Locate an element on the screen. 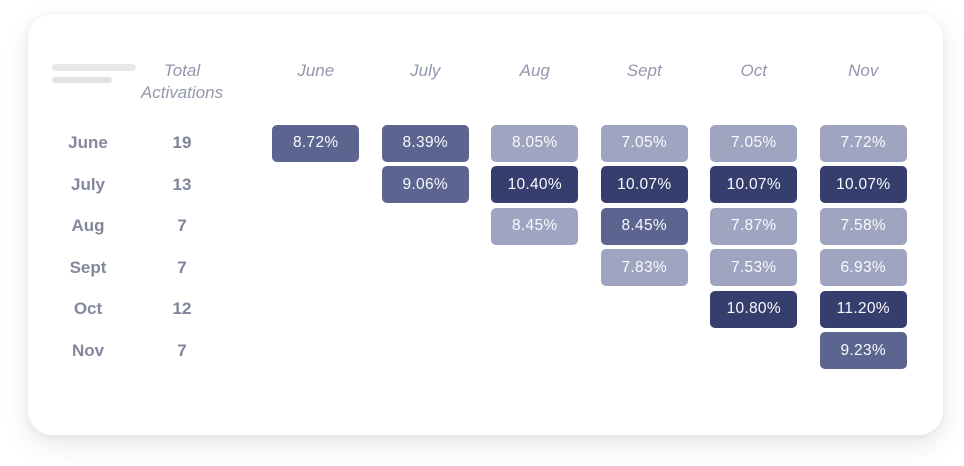 The image size is (964, 466). heatmap-cell-slot: 7.83% is located at coordinates (645, 267).